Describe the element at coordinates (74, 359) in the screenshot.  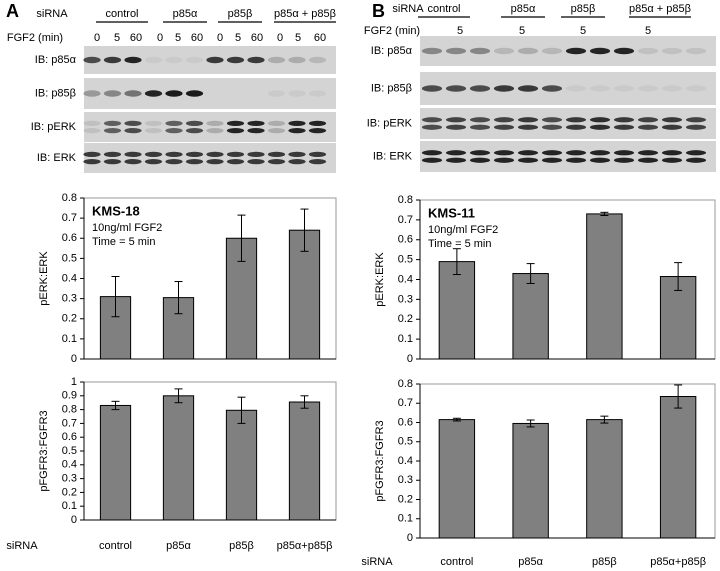
I see `y-tick-label: 0` at that location.